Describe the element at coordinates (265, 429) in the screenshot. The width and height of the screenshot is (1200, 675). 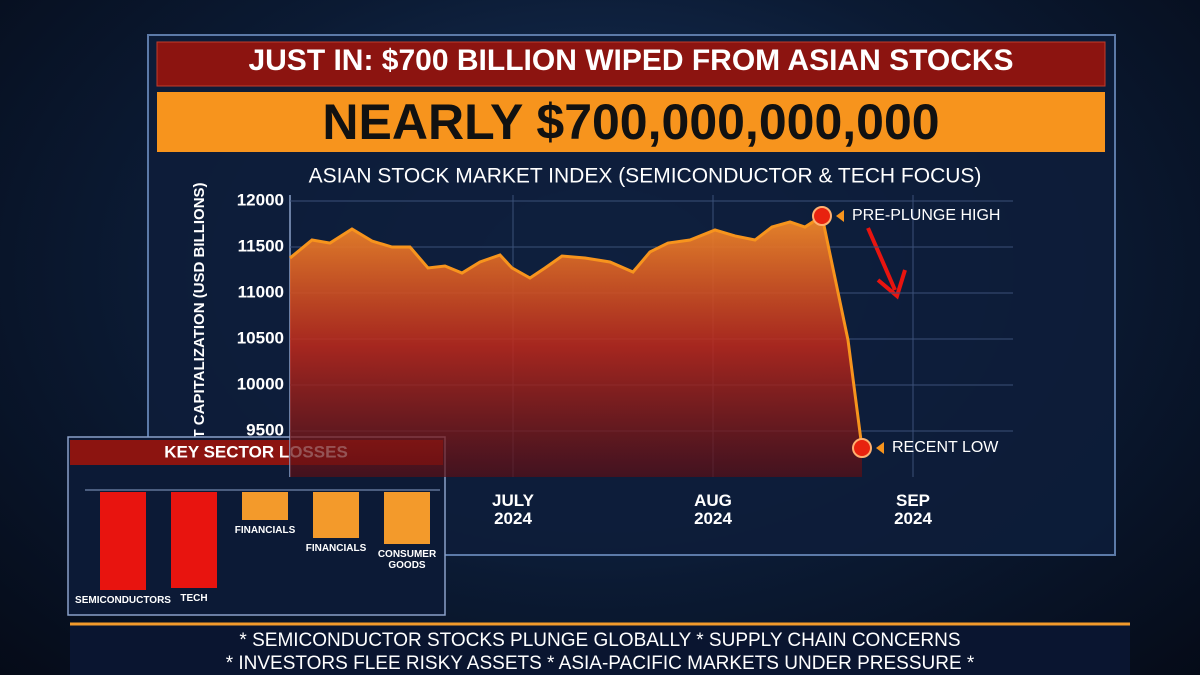
I see `y-tick-label: 9500` at that location.